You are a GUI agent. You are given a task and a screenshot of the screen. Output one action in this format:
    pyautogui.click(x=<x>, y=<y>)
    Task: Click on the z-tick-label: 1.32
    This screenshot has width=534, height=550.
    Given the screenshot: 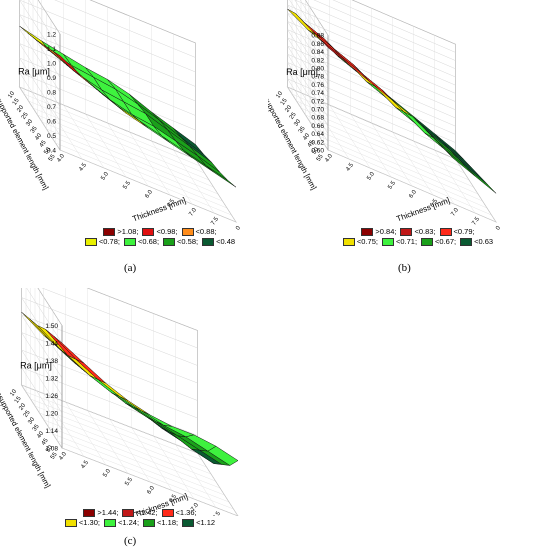 What is the action you would take?
    pyautogui.click(x=51, y=379)
    